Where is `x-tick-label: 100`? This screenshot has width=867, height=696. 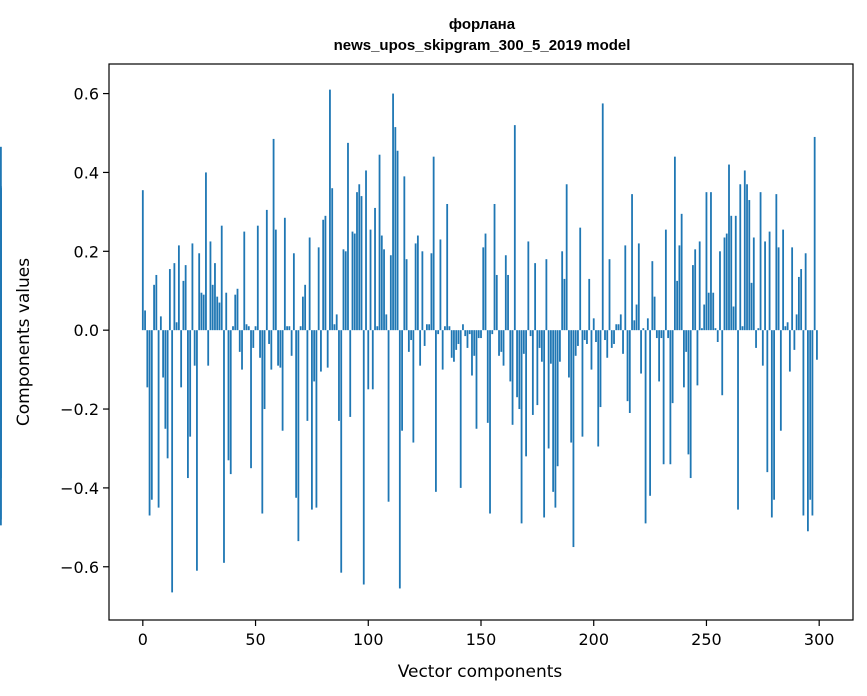 x-tick-label: 100 is located at coordinates (368, 639).